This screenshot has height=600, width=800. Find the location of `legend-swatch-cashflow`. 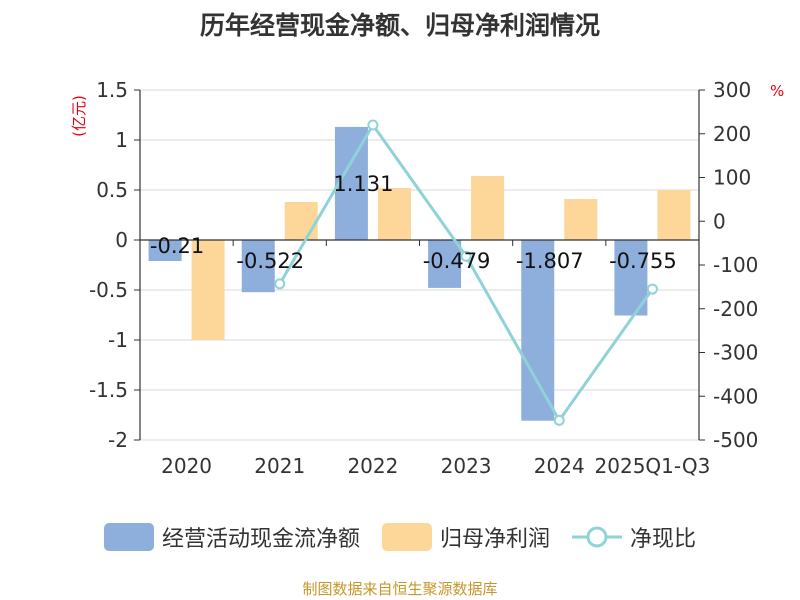

legend-swatch-cashflow is located at coordinates (128, 537).